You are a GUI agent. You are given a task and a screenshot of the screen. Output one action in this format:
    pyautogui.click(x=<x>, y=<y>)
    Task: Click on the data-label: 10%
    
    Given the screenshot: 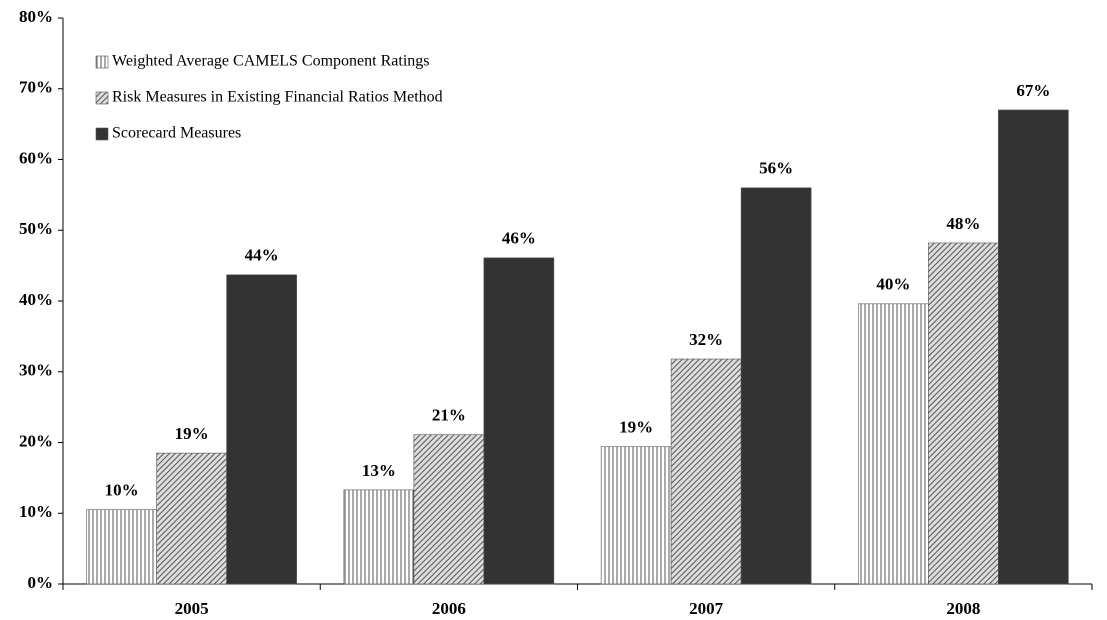 What is the action you would take?
    pyautogui.click(x=122, y=490)
    